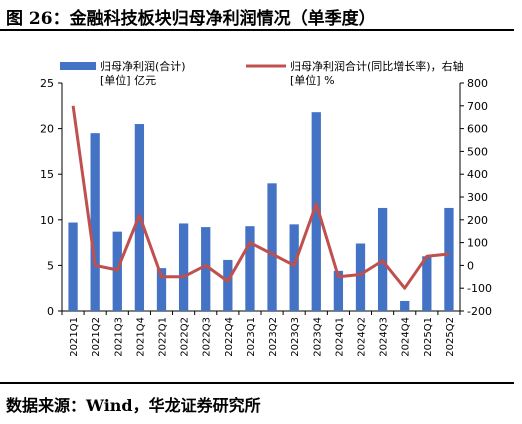  I want to click on right-tick-label: 400, so click(477, 174).